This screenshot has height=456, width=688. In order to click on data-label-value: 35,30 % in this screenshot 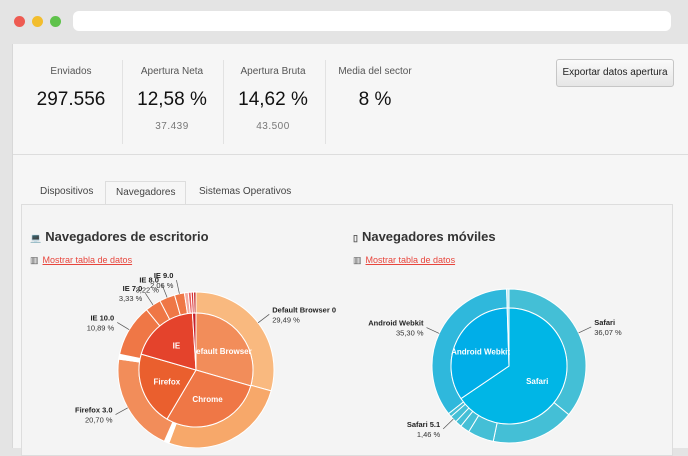, I will do `click(410, 333)`.